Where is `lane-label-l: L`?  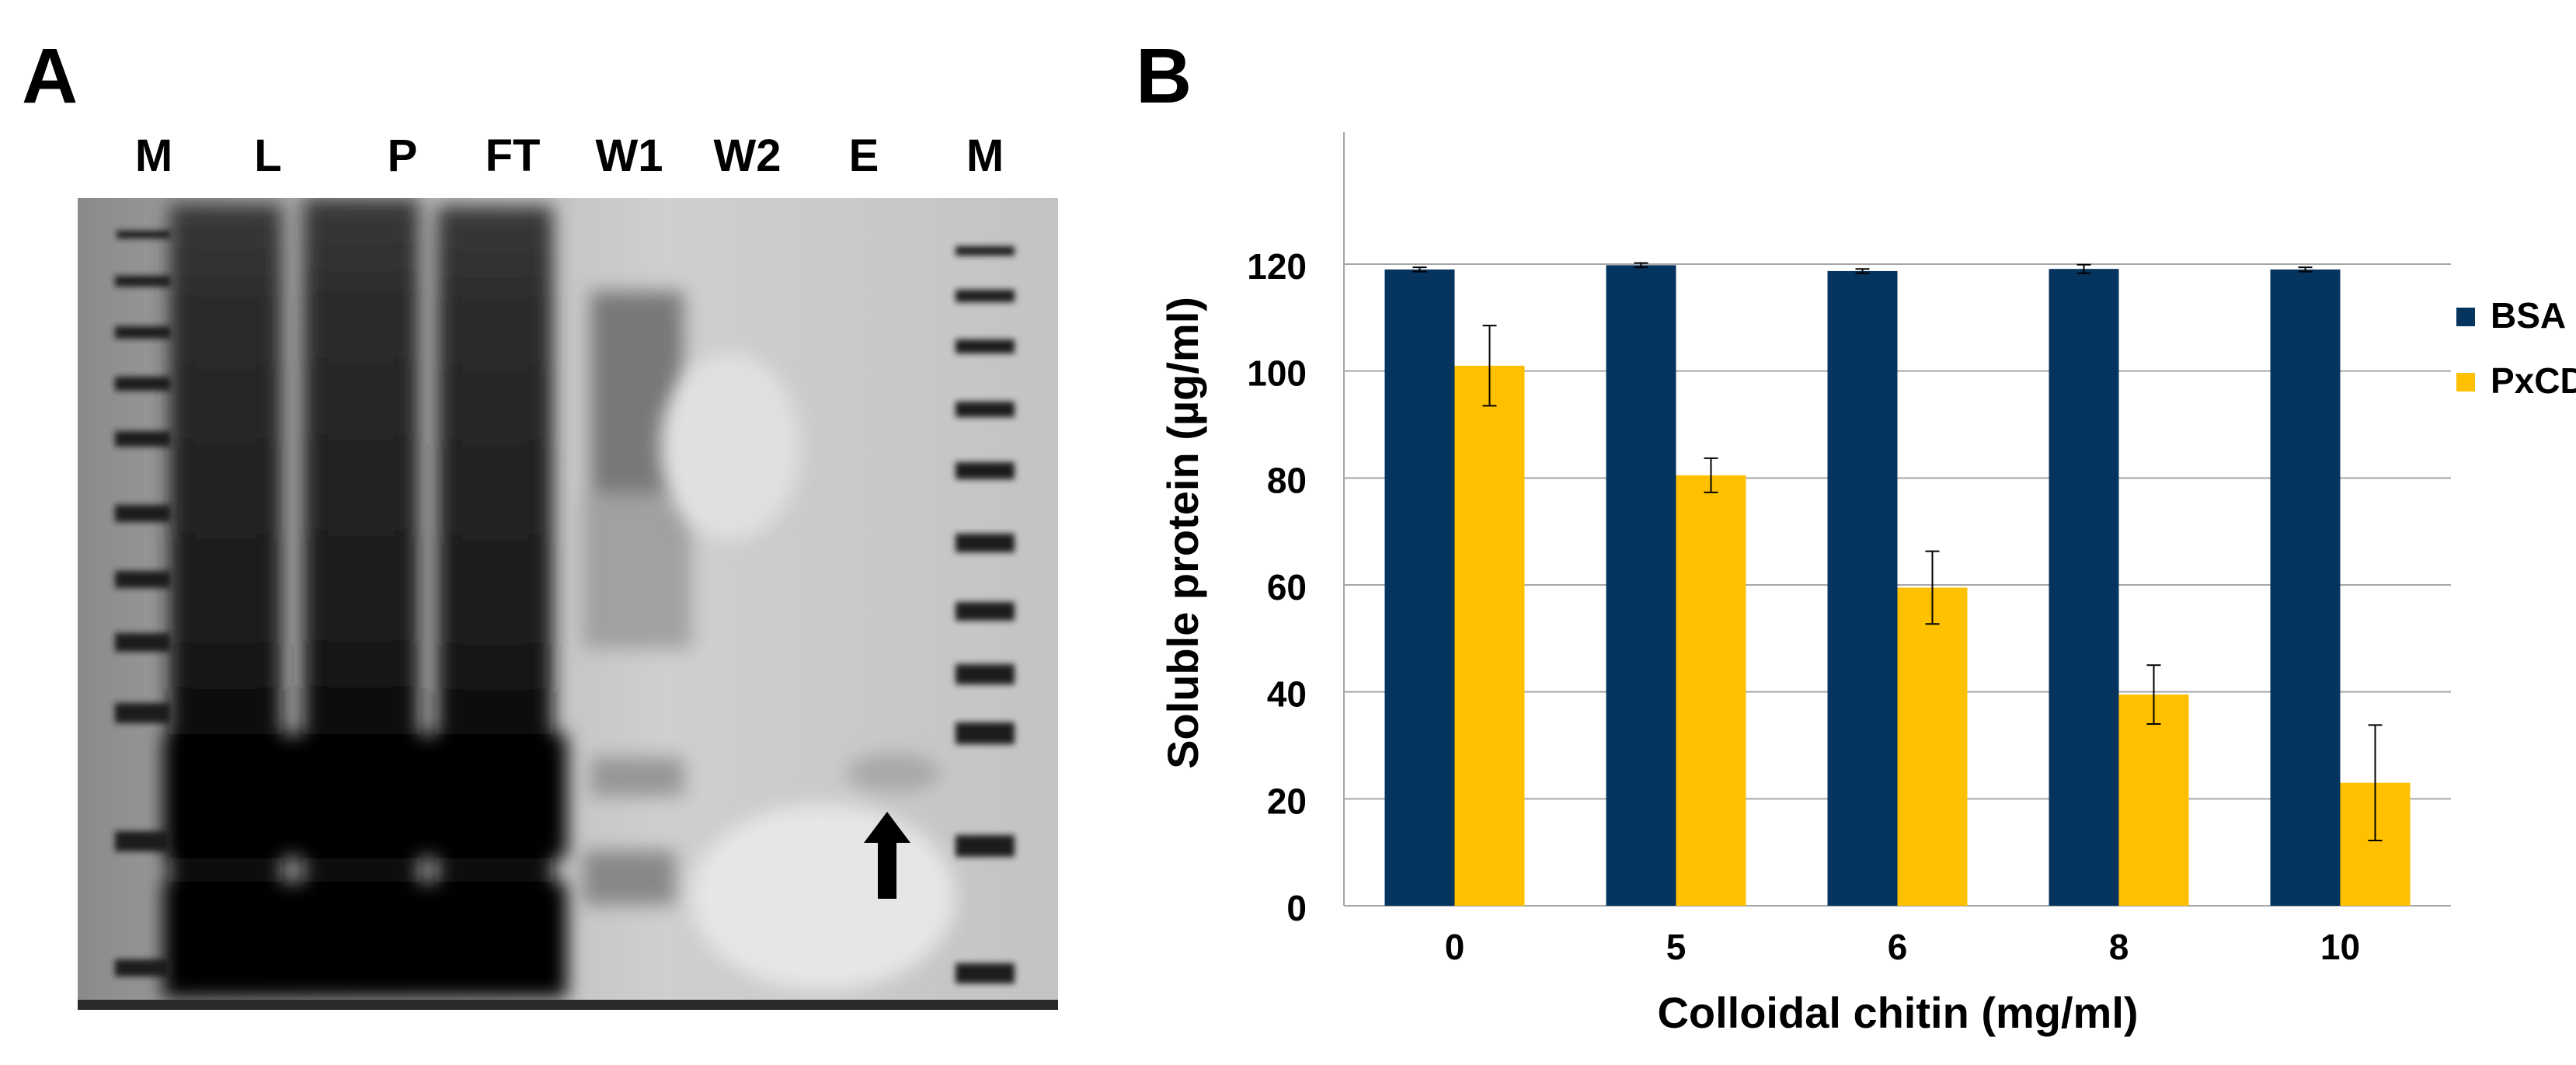
lane-label-l: L is located at coordinates (268, 156).